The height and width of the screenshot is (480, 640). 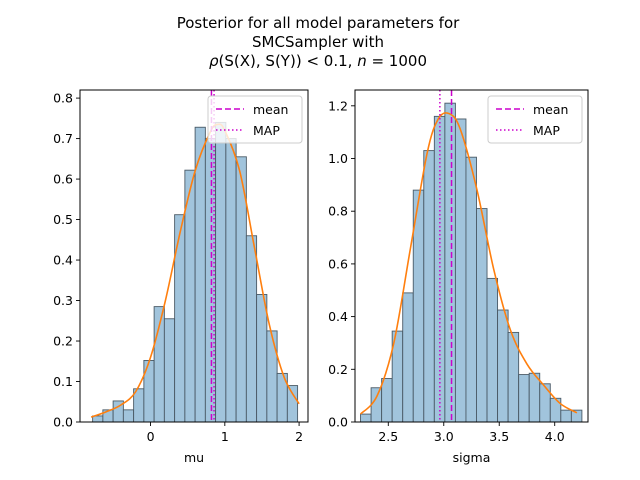 I want to click on title-expr: (S(X), S(Y)) < 0.1,, so click(x=288, y=61).